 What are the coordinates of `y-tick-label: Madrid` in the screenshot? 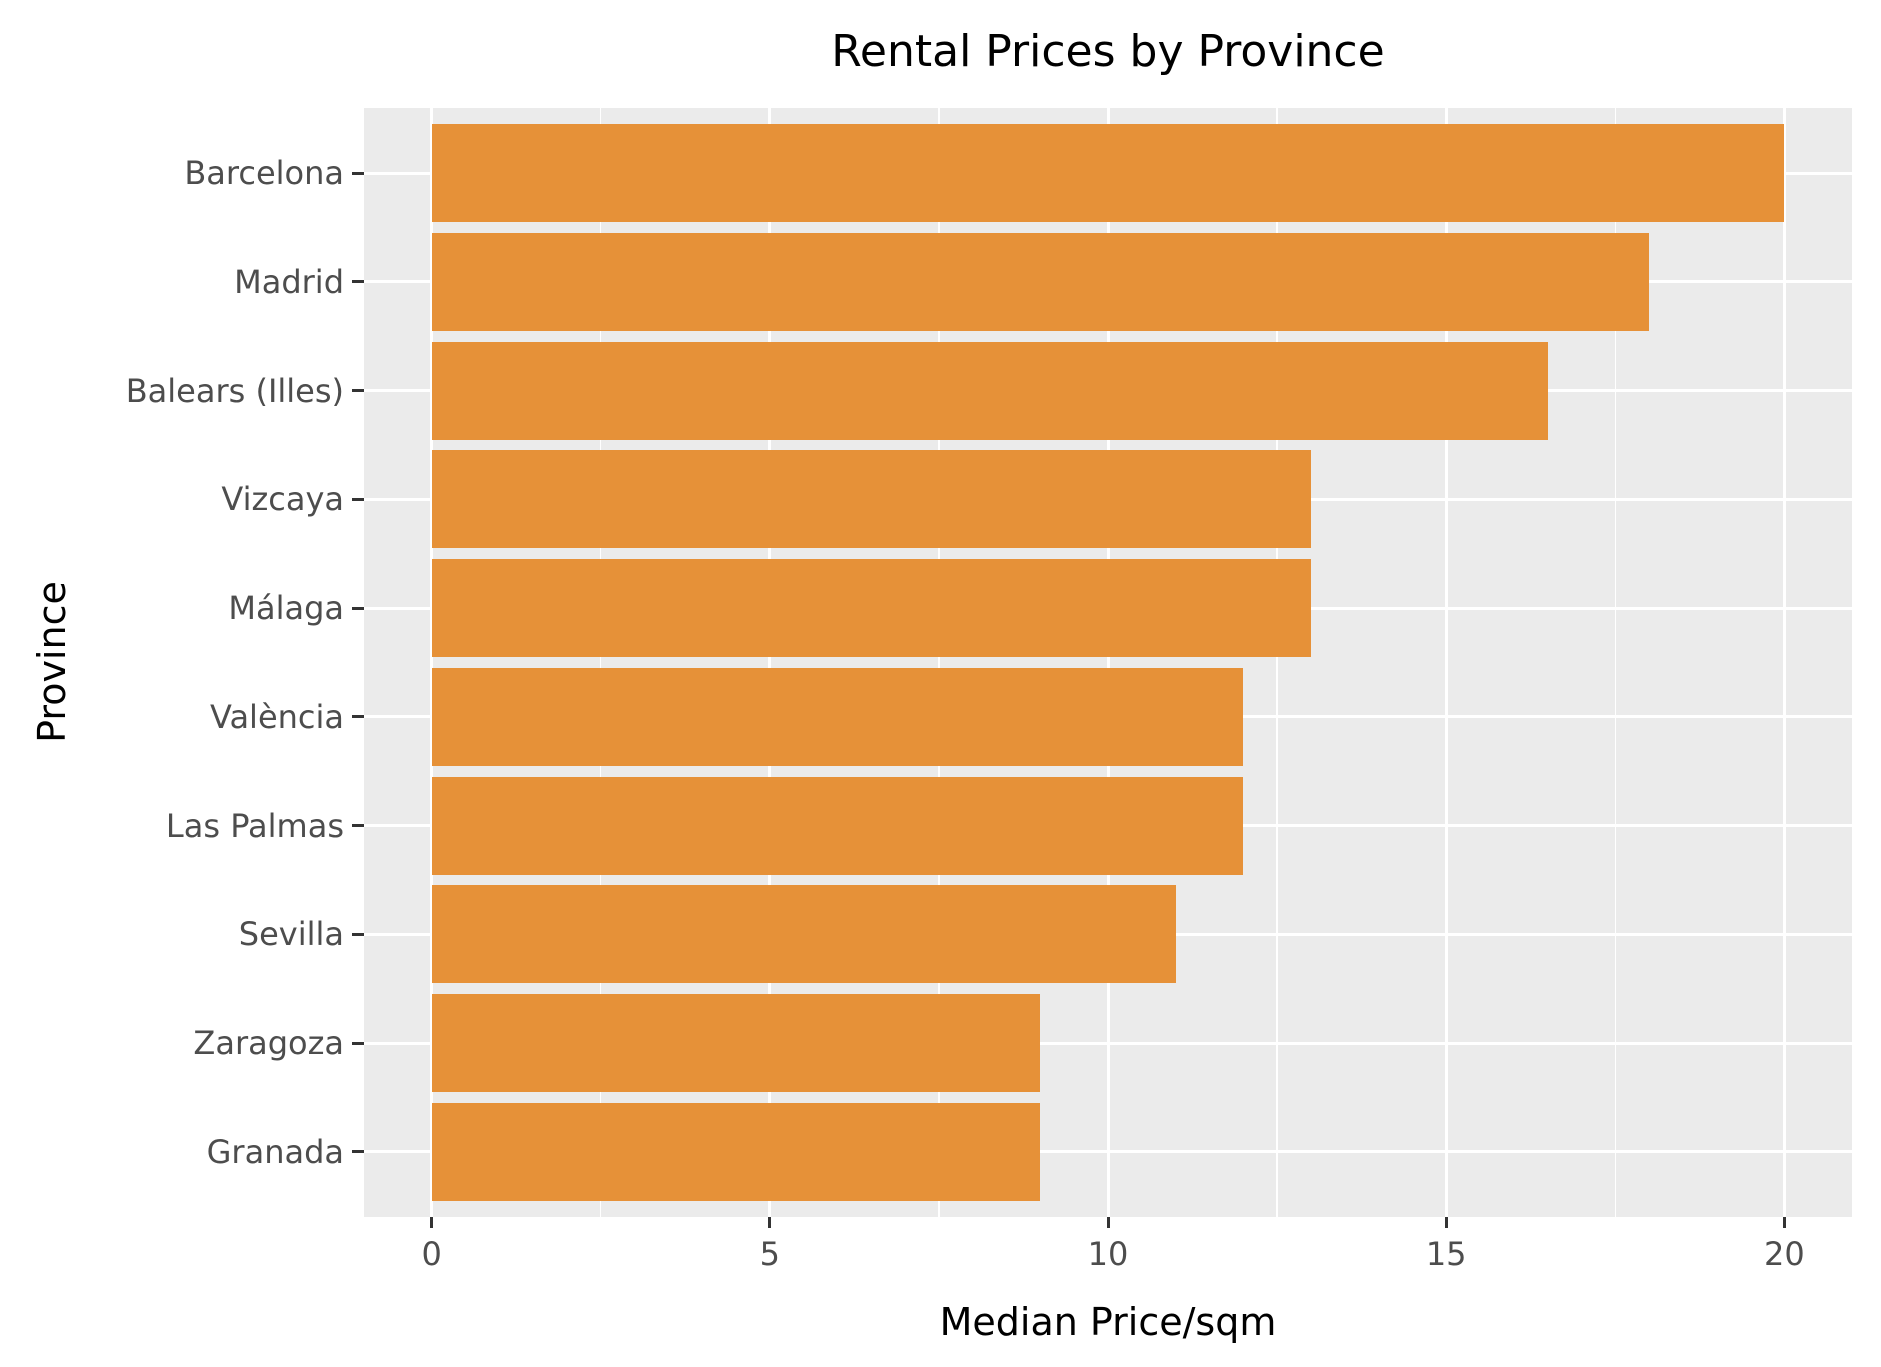 It's located at (289, 281).